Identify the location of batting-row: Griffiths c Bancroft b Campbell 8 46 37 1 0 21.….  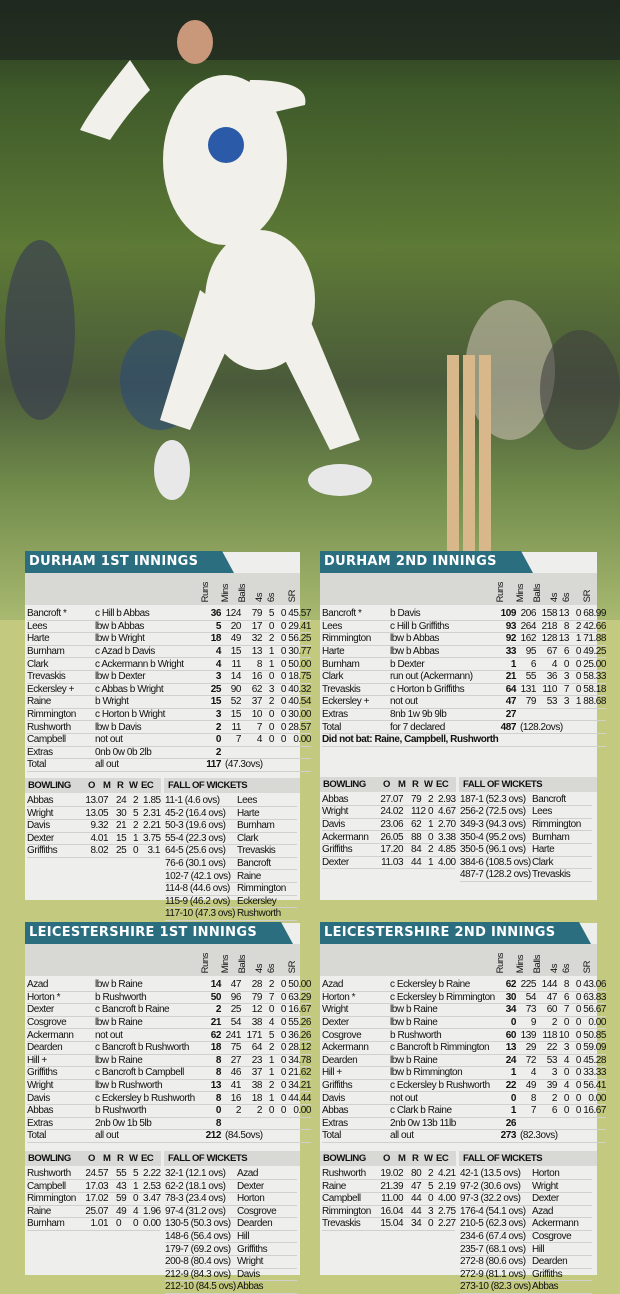
(169, 1073).